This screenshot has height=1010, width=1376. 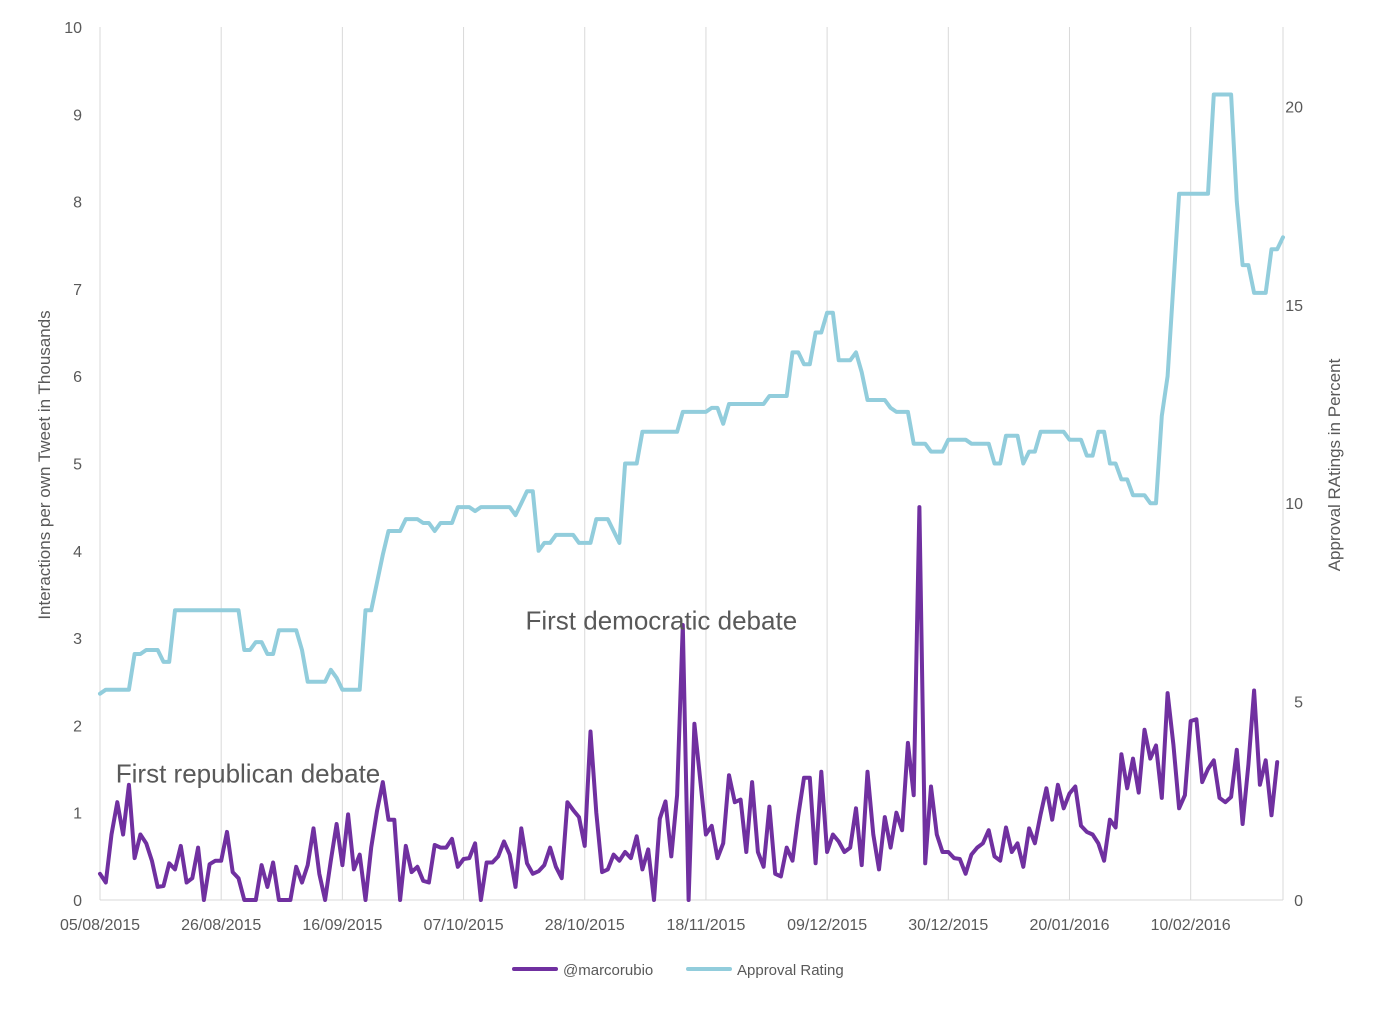 What do you see at coordinates (77, 377) in the screenshot?
I see `y-left-tick-label: 6` at bounding box center [77, 377].